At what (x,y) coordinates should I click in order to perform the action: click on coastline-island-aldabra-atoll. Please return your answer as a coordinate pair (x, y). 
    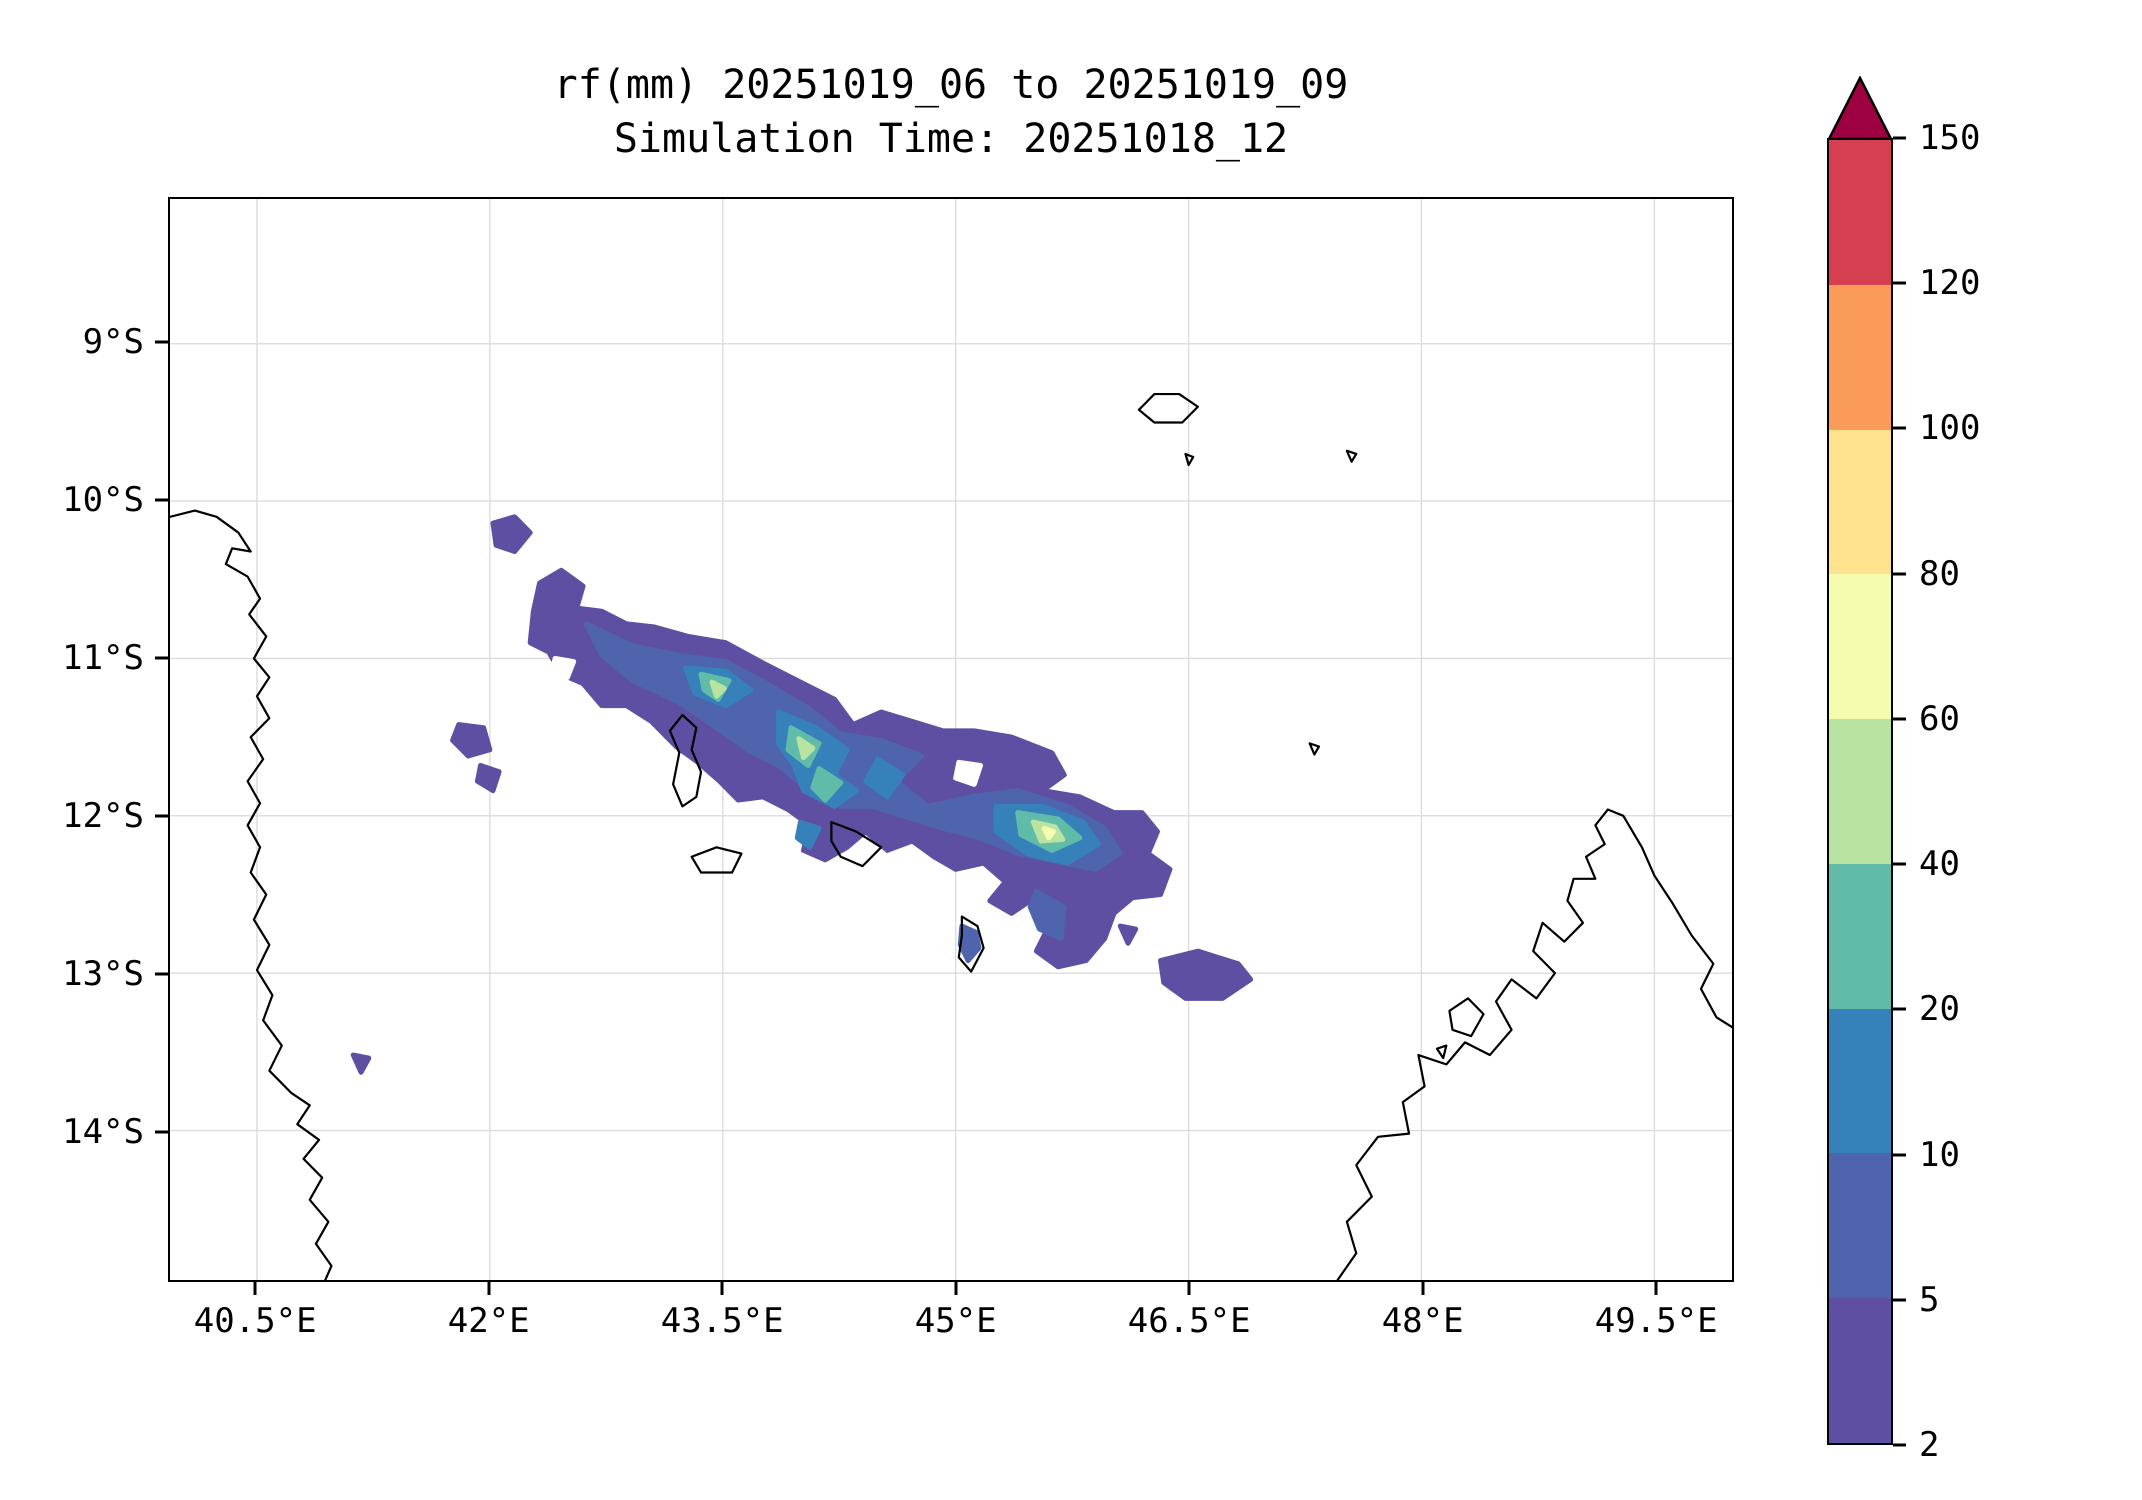
    Looking at the image, I should click on (1168, 408).